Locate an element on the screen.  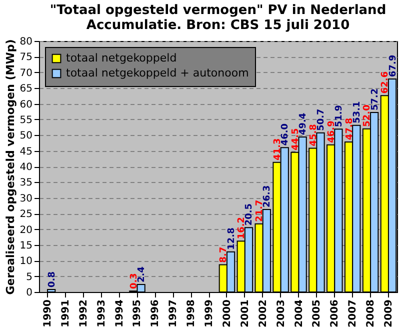
y-tick-label: 35 is located at coordinates (26, 183).